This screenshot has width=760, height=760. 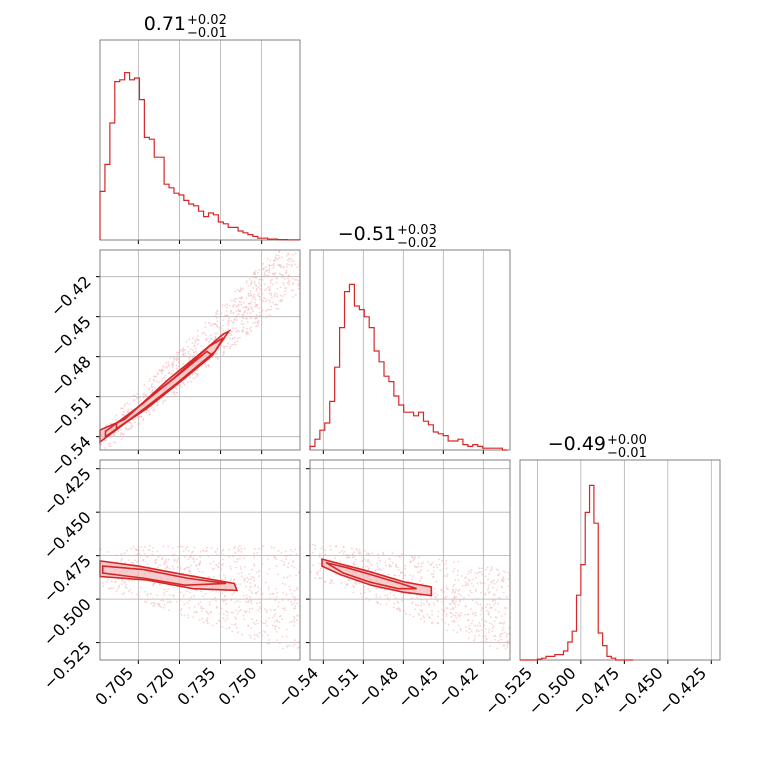 I want to click on x-tick-label: −0.475, so click(x=595, y=690).